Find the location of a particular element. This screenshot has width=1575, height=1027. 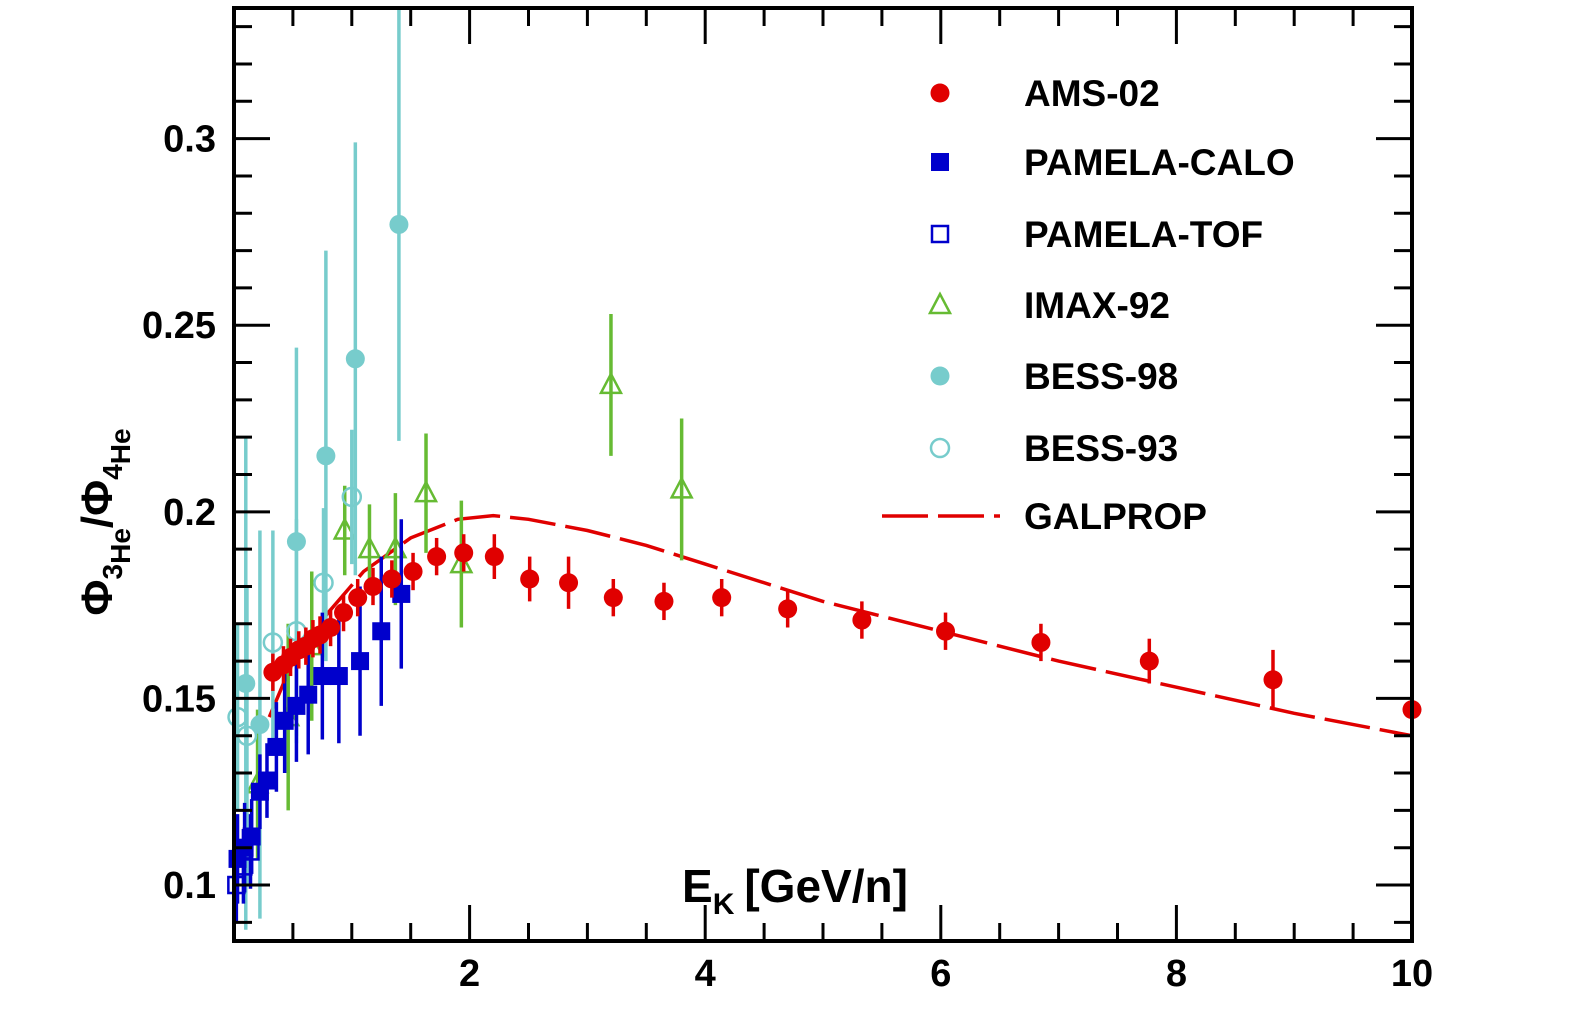

x-tick-label: 6 is located at coordinates (940, 974).